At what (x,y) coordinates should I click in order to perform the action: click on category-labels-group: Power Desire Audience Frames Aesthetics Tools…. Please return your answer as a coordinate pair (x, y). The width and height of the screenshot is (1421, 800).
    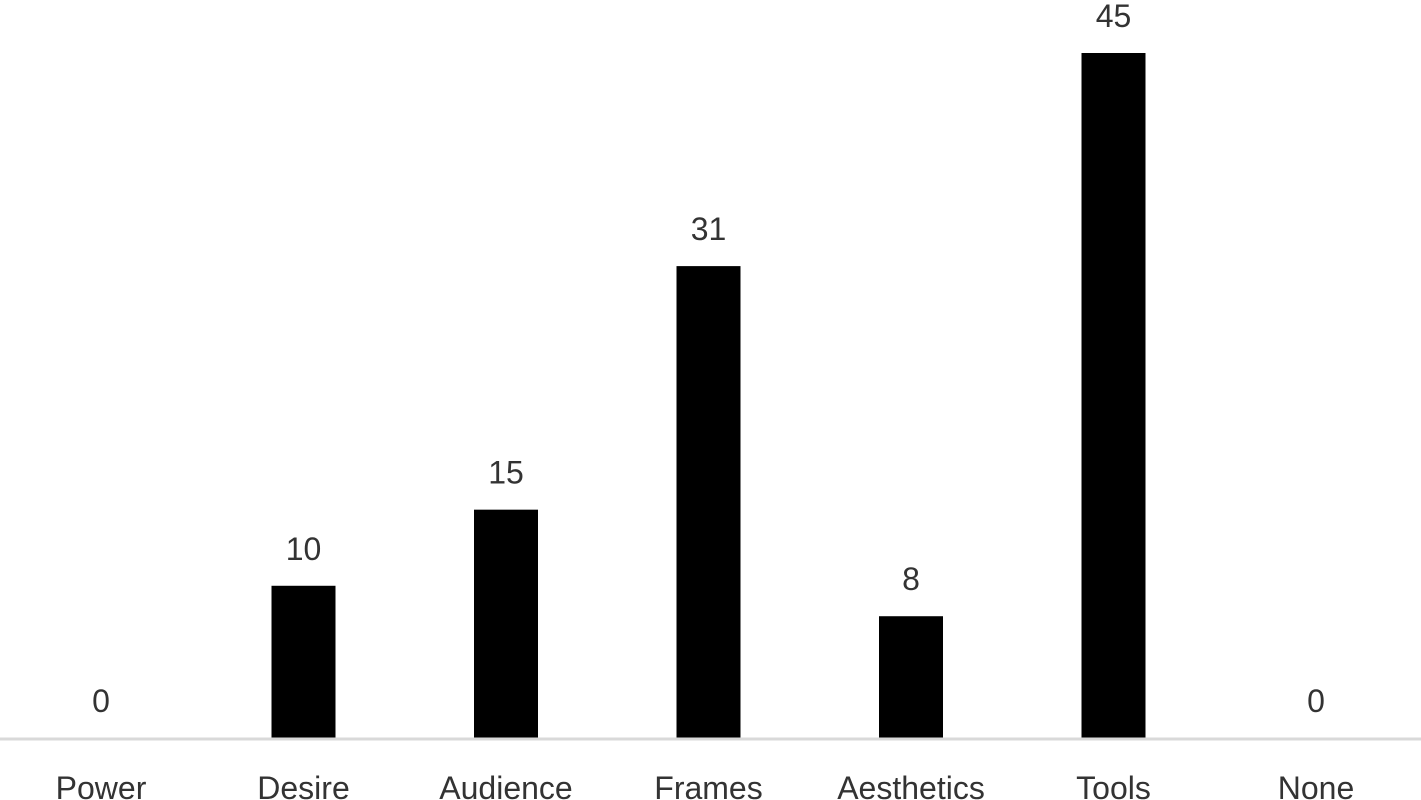
    Looking at the image, I should click on (705, 785).